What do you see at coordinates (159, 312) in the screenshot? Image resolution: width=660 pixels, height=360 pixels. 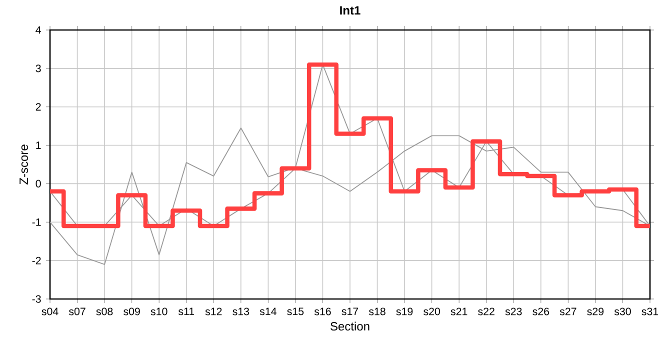 I see `x-tick-label: s10` at bounding box center [159, 312].